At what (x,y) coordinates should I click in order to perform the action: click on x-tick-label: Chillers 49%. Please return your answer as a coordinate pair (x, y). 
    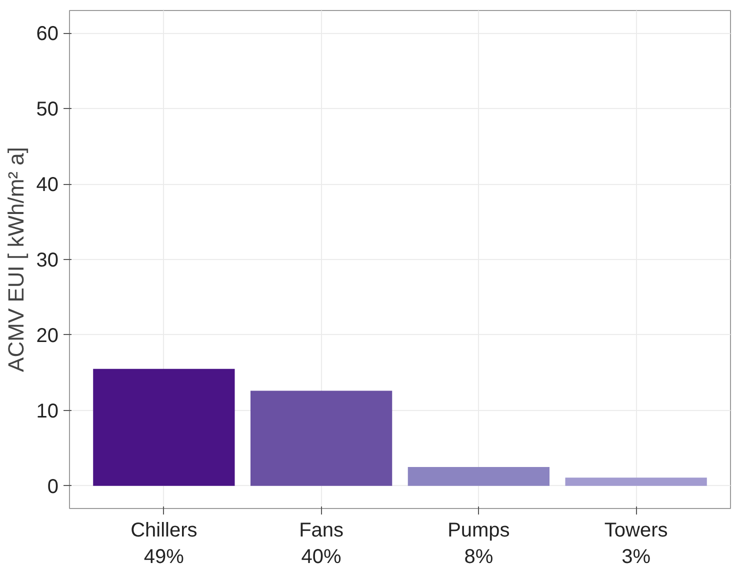
    Looking at the image, I should click on (164, 544).